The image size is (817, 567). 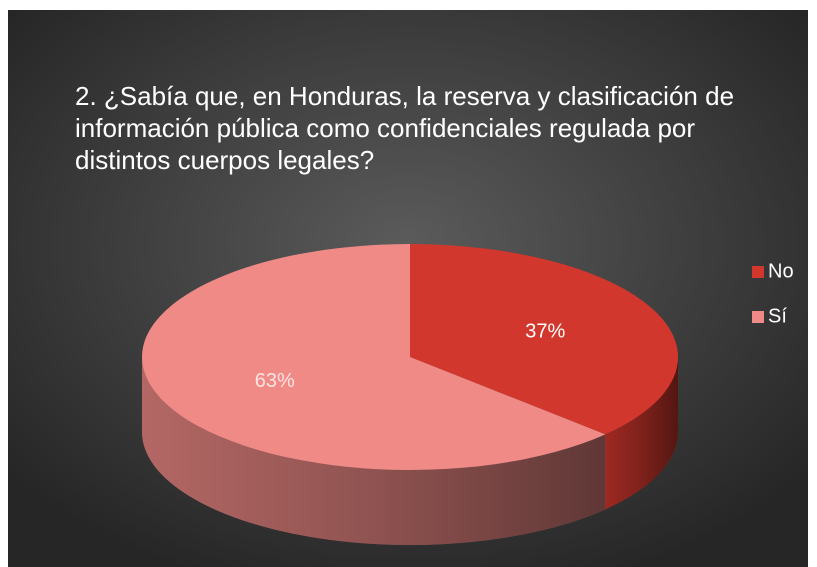 I want to click on legend-label: Sí, so click(x=777, y=316).